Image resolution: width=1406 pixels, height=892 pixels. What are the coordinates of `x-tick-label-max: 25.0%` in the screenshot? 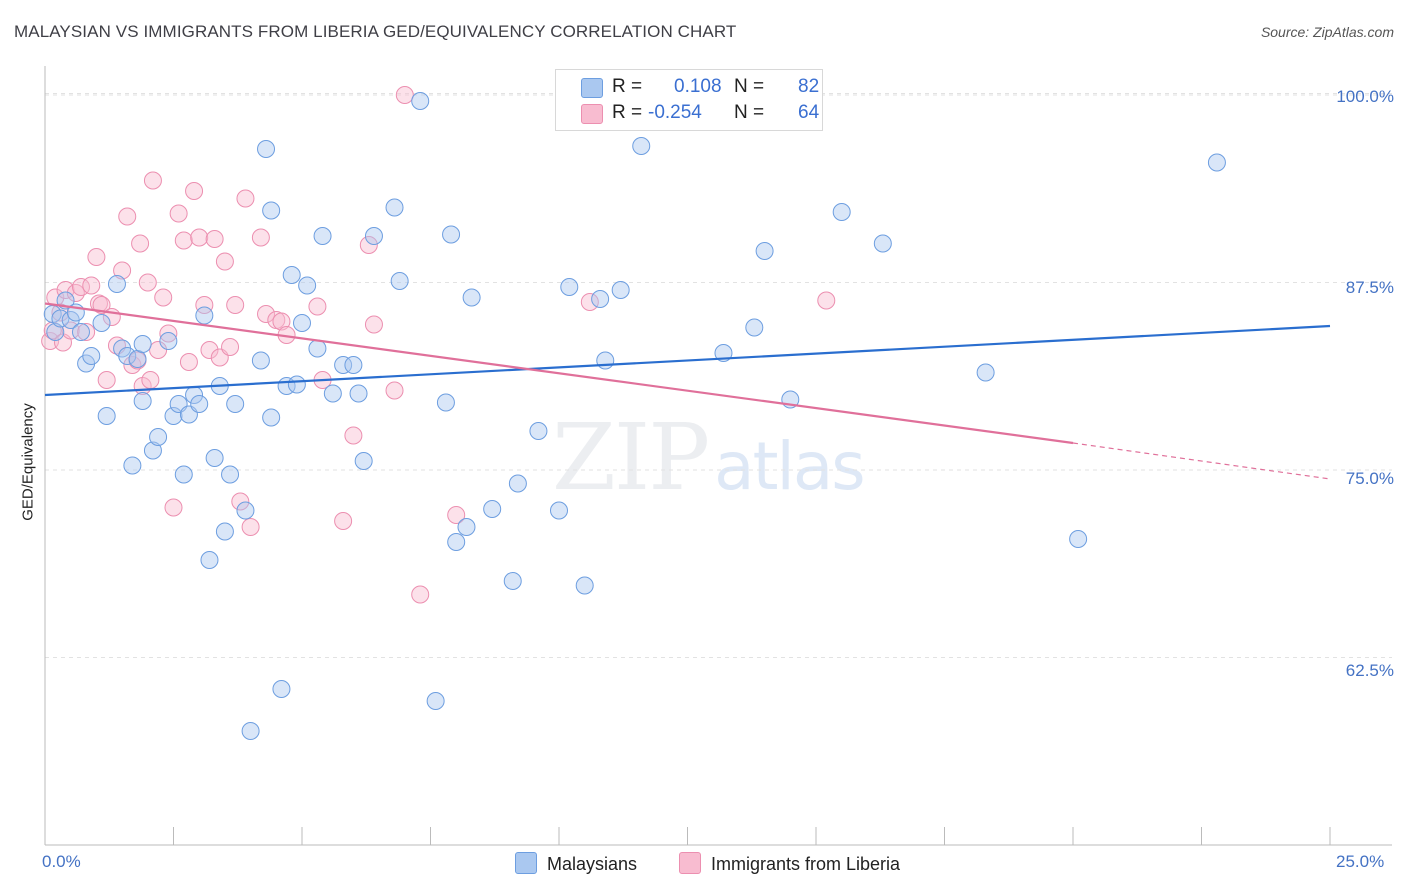 It's located at (1360, 861).